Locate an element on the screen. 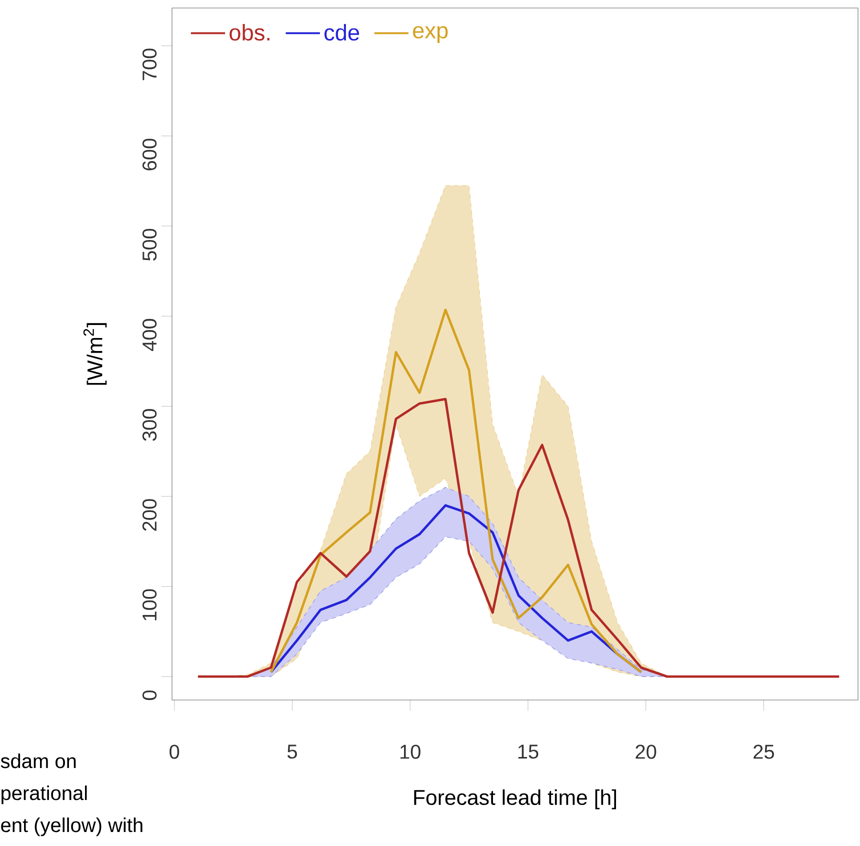  legend-label: exp is located at coordinates (430, 34).